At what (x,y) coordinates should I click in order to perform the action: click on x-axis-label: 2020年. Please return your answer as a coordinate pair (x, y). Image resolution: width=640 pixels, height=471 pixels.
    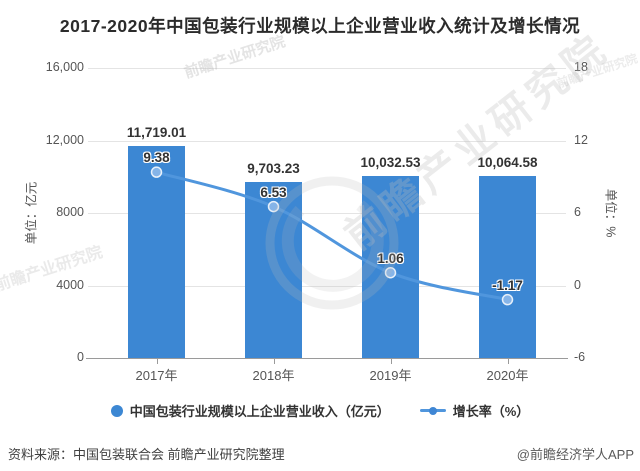
    Looking at the image, I should click on (507, 375).